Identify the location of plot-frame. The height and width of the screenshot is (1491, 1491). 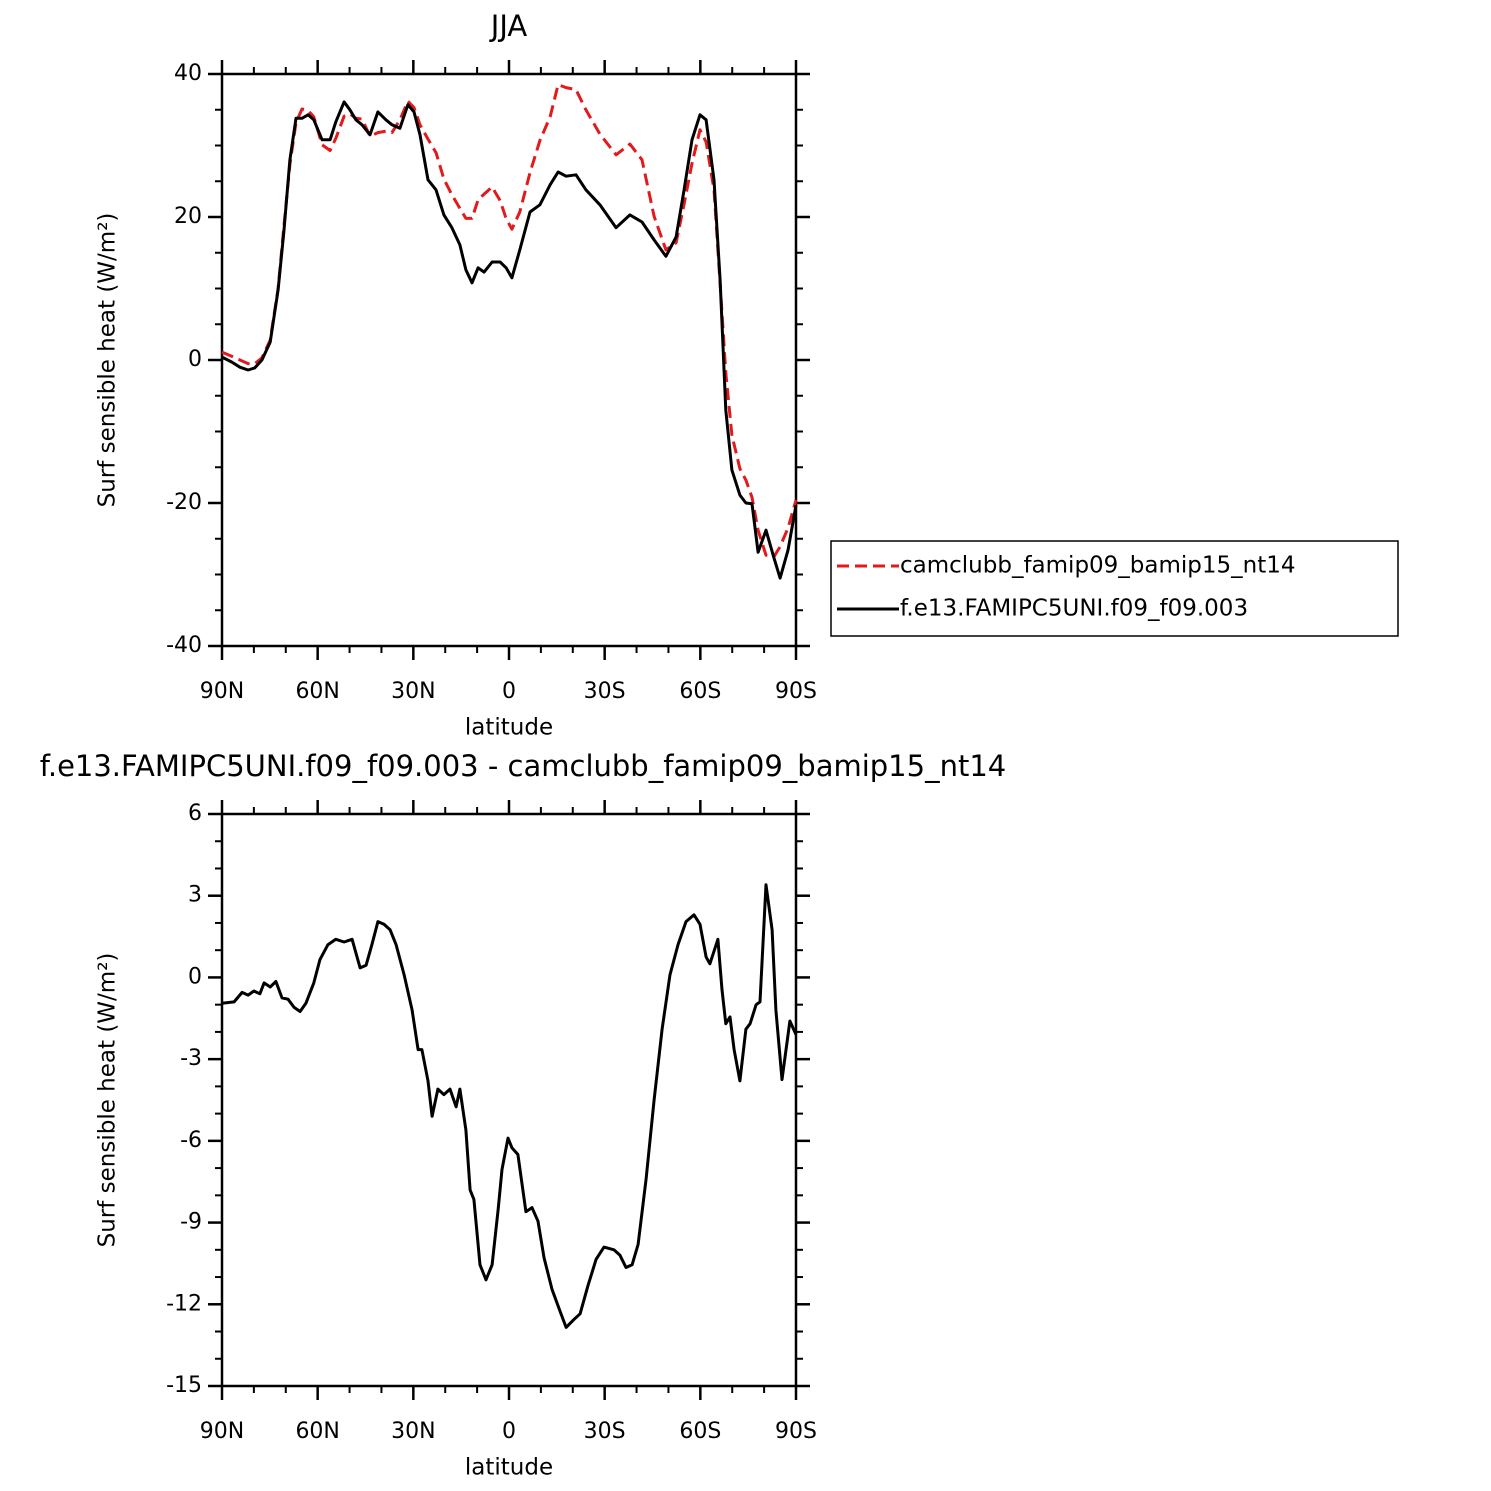
(509, 1100).